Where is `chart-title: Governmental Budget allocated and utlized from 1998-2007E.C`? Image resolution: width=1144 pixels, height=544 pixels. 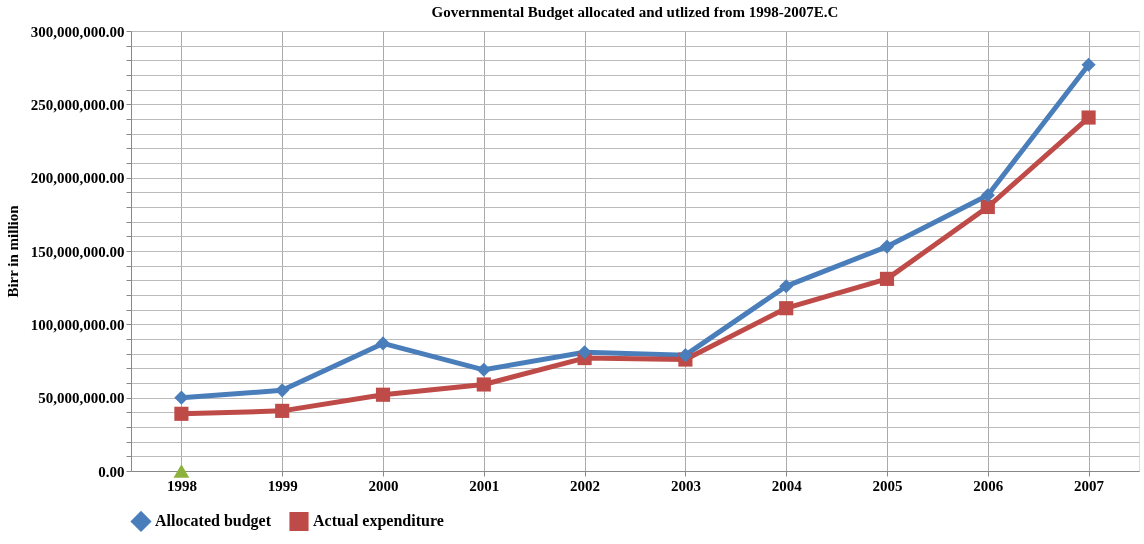 chart-title: Governmental Budget allocated and utlized from 1998-2007E.C is located at coordinates (635, 12).